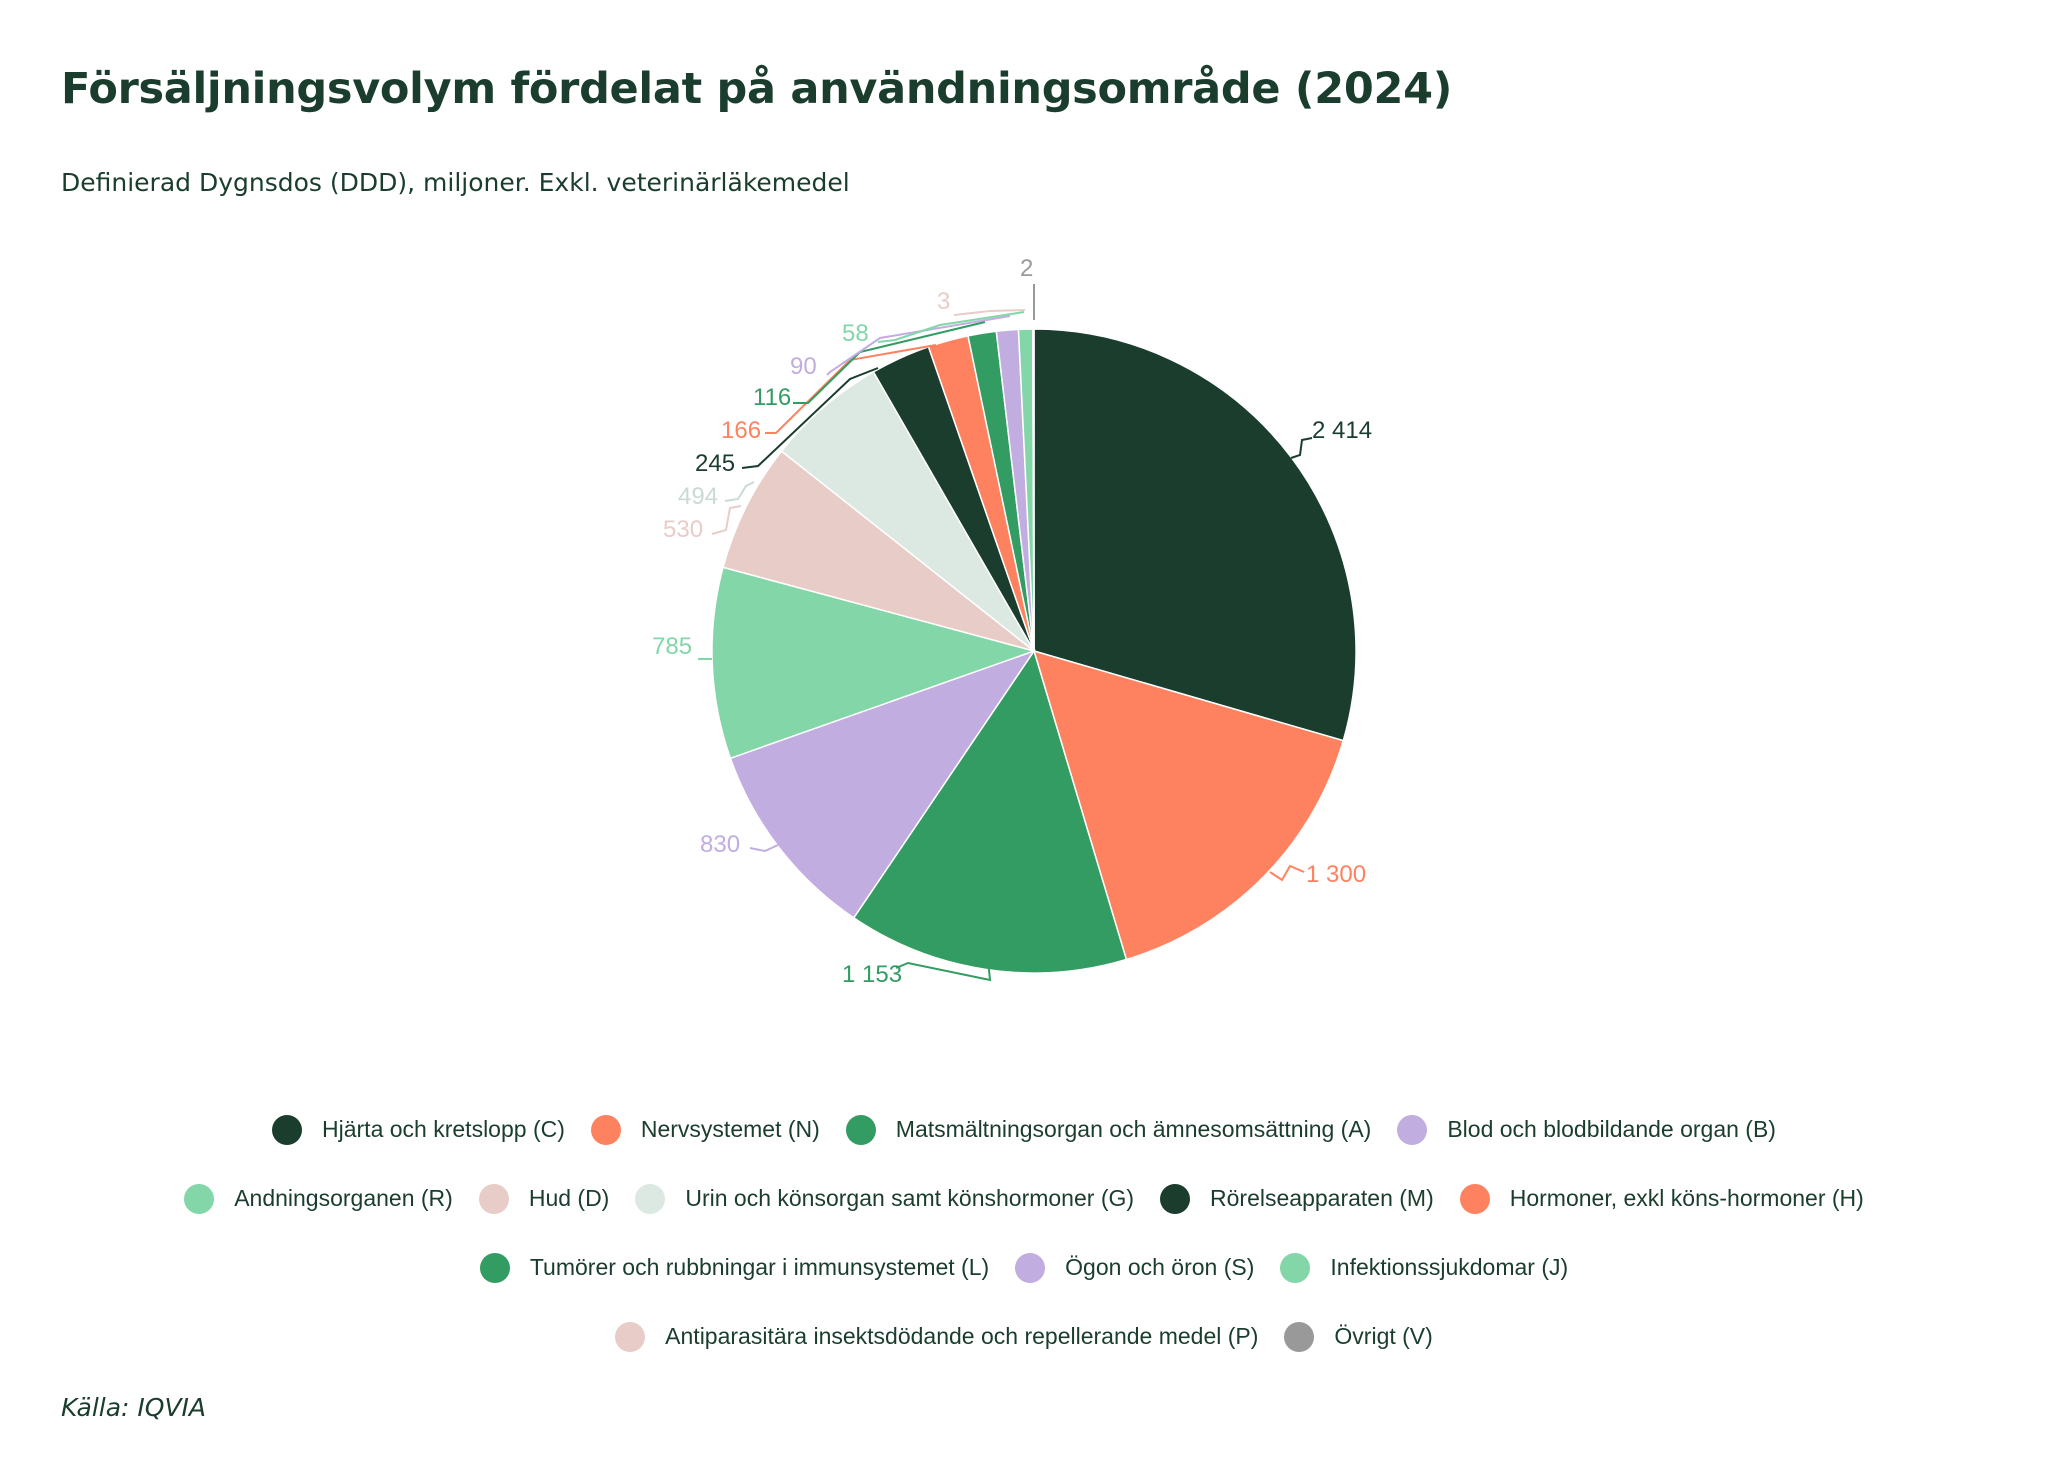 The width and height of the screenshot is (2048, 1474). Describe the element at coordinates (910, 1198) in the screenshot. I see `legend-label: Urin och könsorgan samt könshormoner (G)` at that location.